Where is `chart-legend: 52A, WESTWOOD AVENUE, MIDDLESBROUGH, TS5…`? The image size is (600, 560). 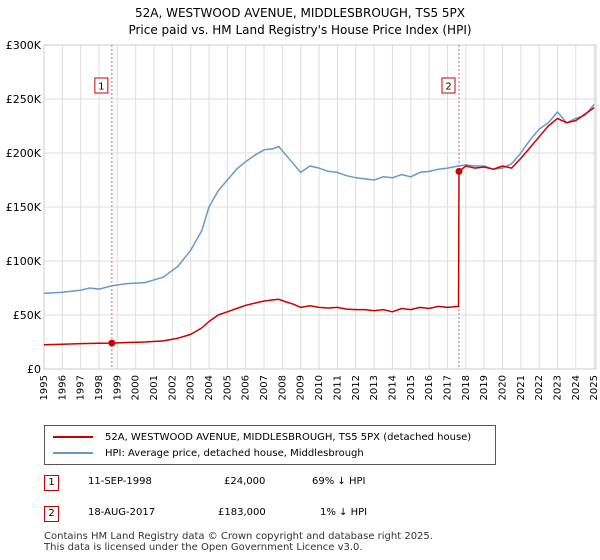 chart-legend: 52A, WESTWOOD AVENUE, MIDDLESBROUGH, TS5… is located at coordinates (270, 445).